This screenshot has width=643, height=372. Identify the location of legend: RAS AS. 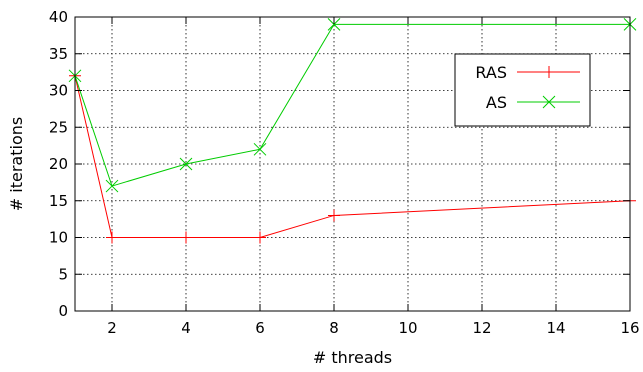
(522, 90).